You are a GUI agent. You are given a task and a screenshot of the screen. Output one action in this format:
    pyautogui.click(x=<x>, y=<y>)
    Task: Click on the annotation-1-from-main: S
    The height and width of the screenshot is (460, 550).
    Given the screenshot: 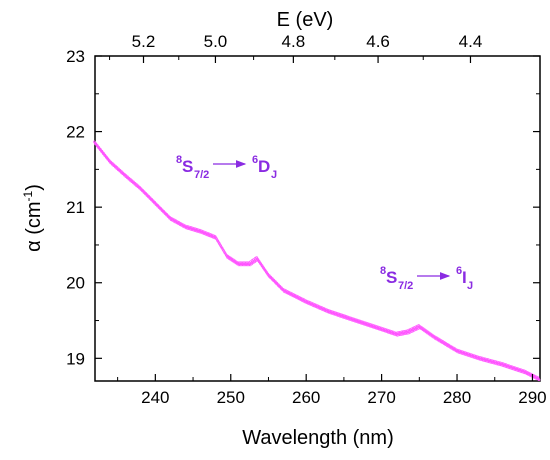 What is the action you would take?
    pyautogui.click(x=187, y=166)
    